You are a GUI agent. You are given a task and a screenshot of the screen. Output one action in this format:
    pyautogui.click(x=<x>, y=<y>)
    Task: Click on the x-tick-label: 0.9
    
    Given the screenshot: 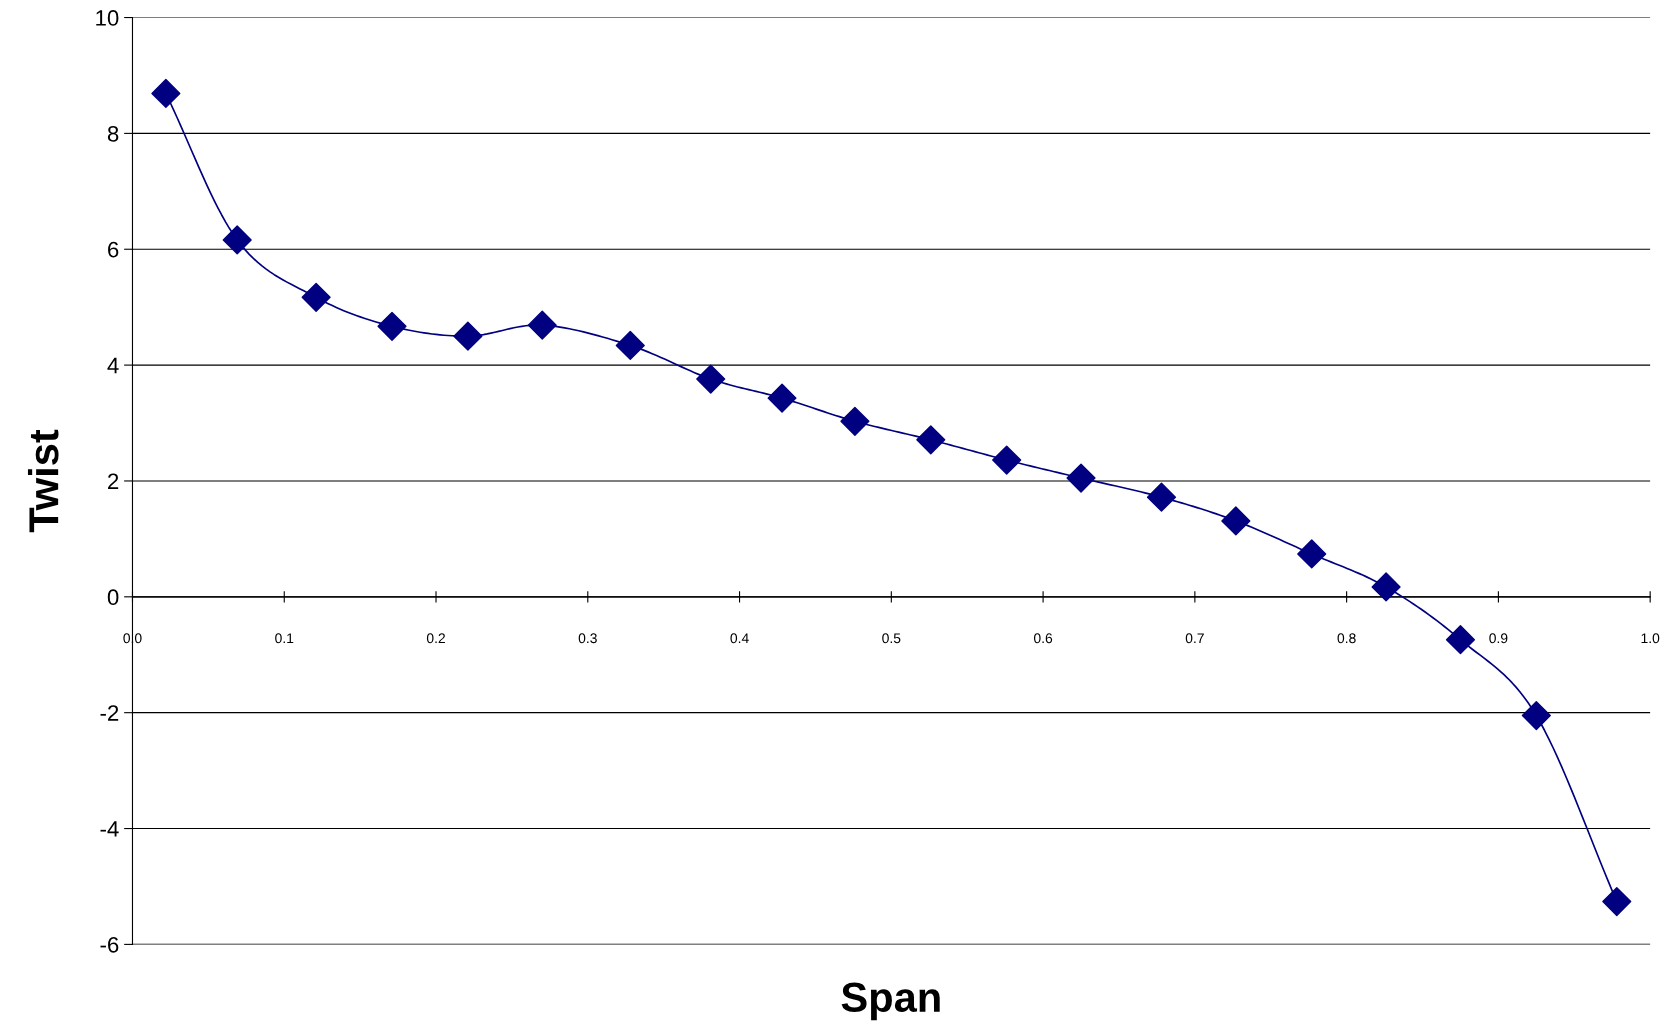 What is the action you would take?
    pyautogui.click(x=1498, y=638)
    